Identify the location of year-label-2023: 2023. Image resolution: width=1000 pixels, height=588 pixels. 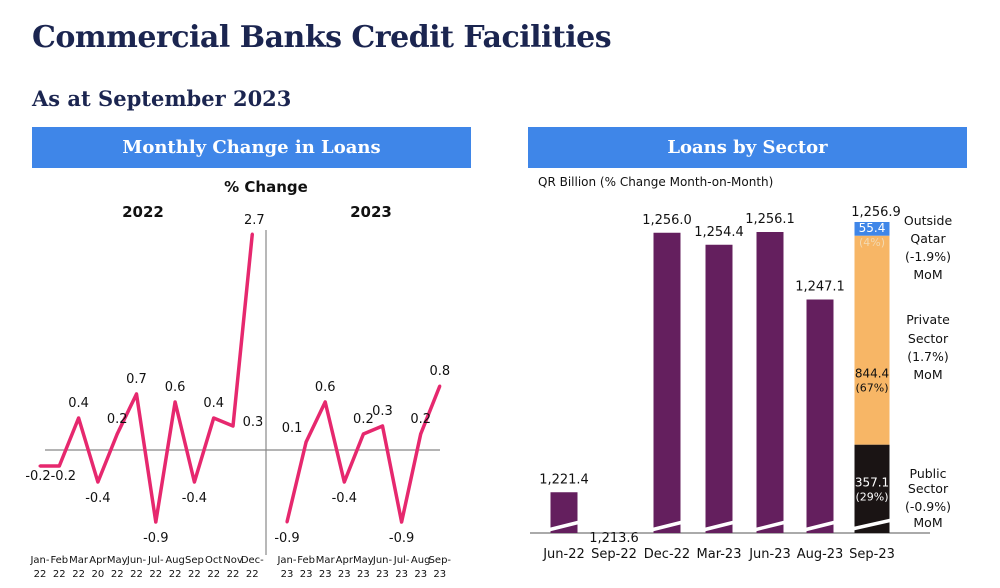
(371, 212).